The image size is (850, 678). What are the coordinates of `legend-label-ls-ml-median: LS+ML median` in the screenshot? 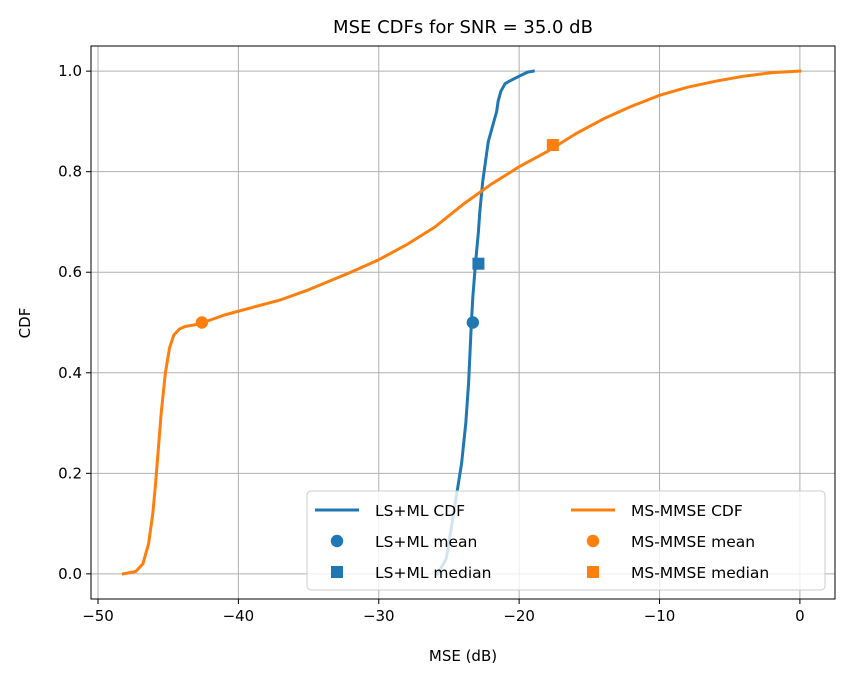 It's located at (433, 573).